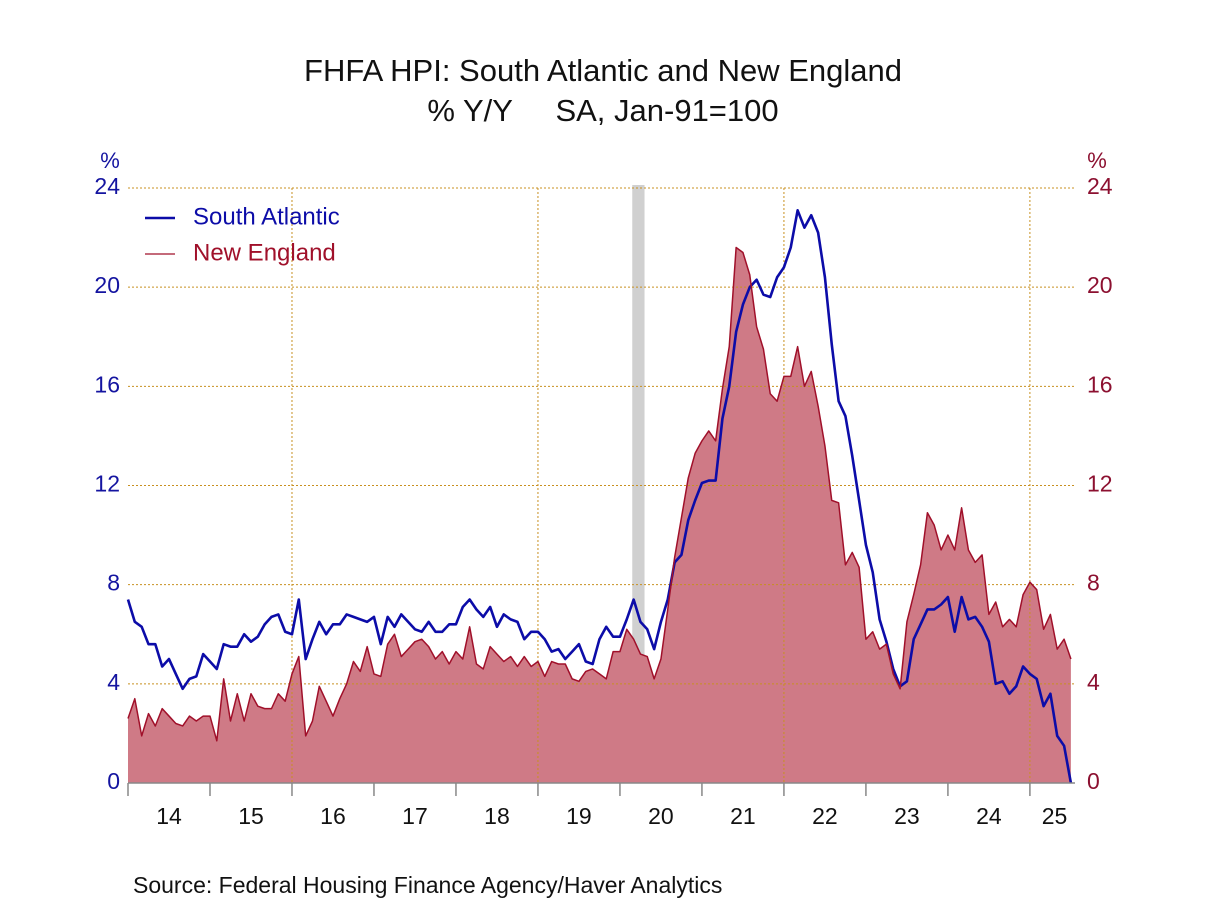 This screenshot has height=906, width=1208. What do you see at coordinates (1100, 186) in the screenshot?
I see `y2-tick-label: 24` at bounding box center [1100, 186].